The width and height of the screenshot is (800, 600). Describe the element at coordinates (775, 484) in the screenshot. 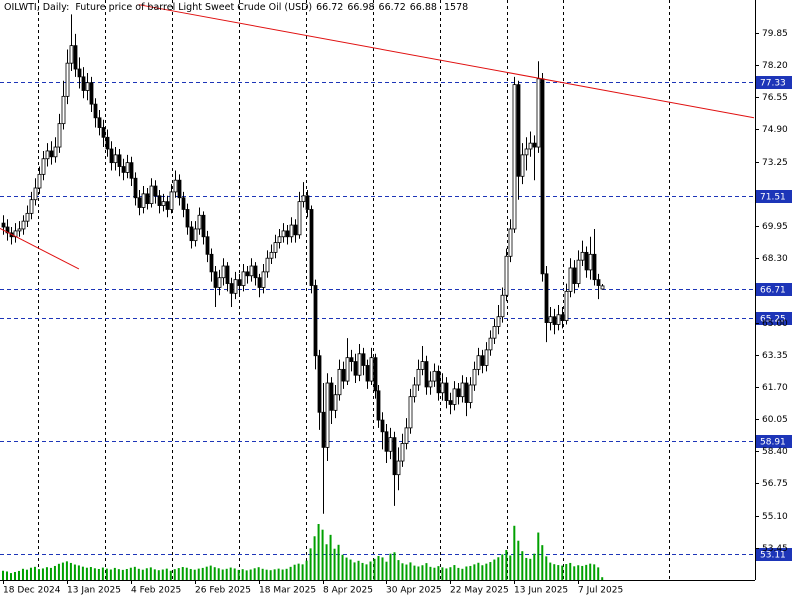

I see `y-tick-label: 56.75` at that location.